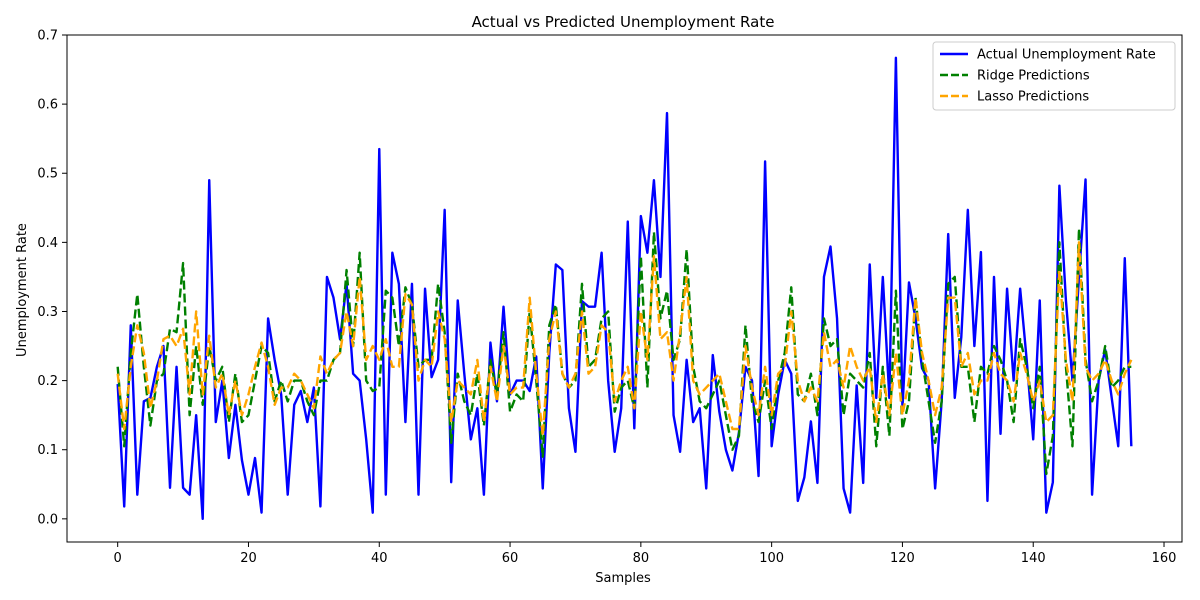 Image resolution: width=1200 pixels, height=600 pixels. What do you see at coordinates (902, 558) in the screenshot?
I see `x-tick-label: 120` at bounding box center [902, 558].